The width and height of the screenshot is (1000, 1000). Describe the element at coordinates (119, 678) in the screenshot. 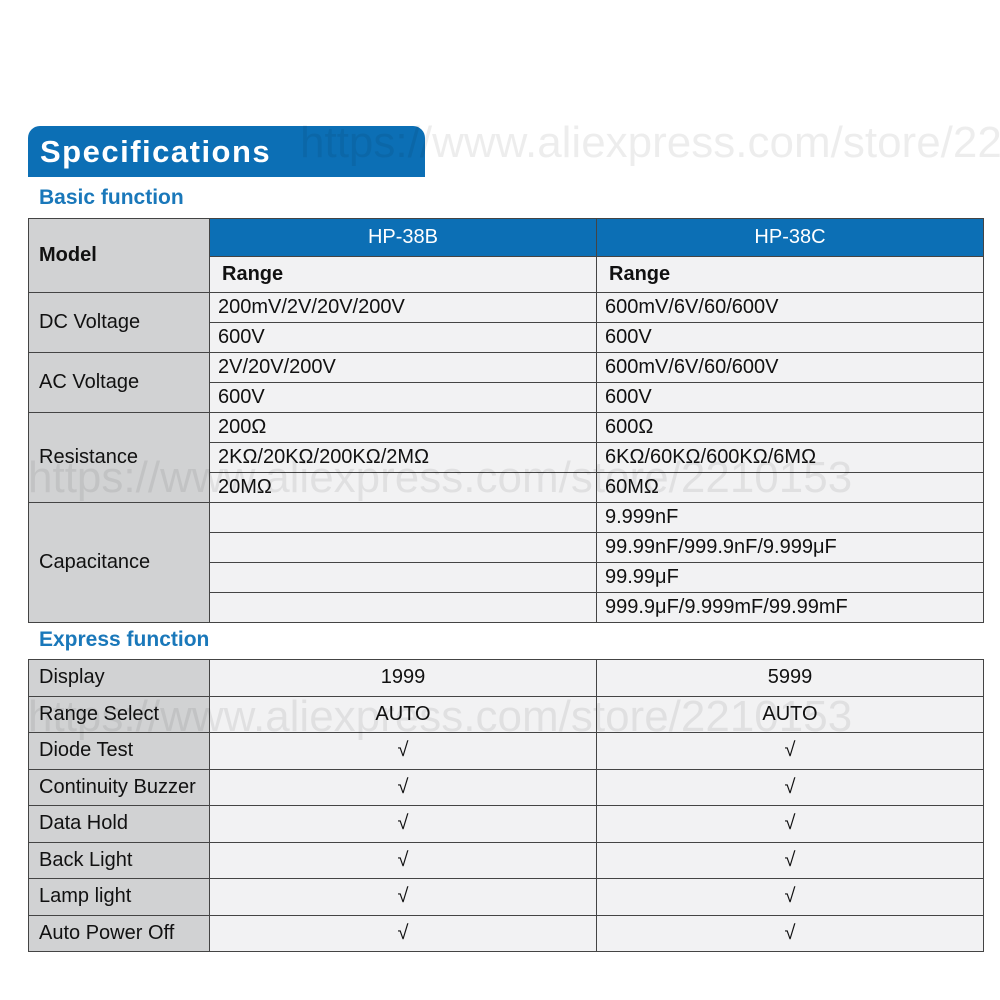

I see `row-label: Display` at that location.